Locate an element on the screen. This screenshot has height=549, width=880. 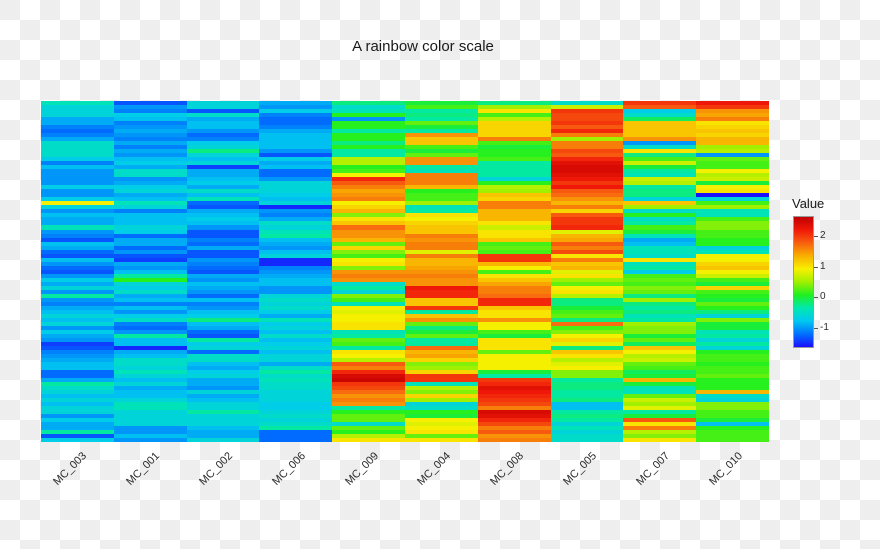
legend-tick-label: 1 is located at coordinates (823, 266).